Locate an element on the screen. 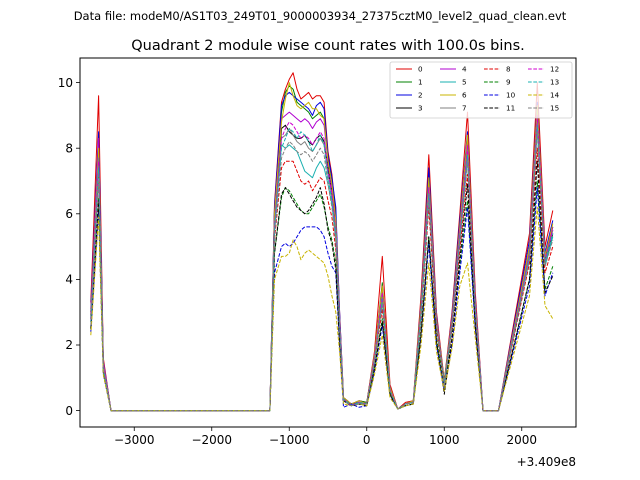 This screenshot has height=480, width=640. y-tick-label: 8 is located at coordinates (69, 148).